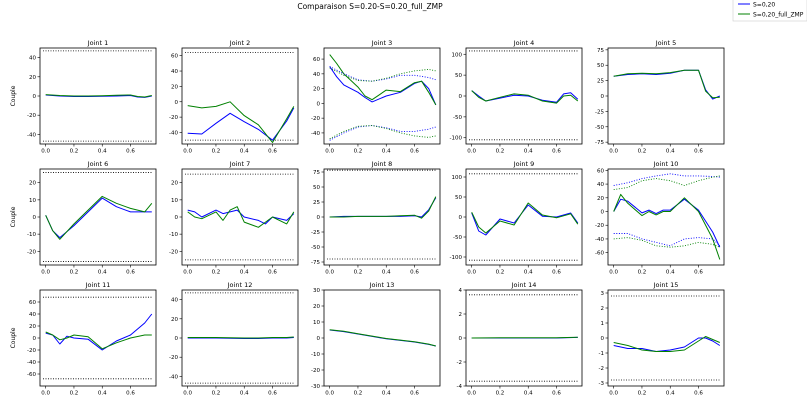 Image resolution: width=807 pixels, height=402 pixels. I want to click on subplot-title: Joint 15, so click(666, 285).